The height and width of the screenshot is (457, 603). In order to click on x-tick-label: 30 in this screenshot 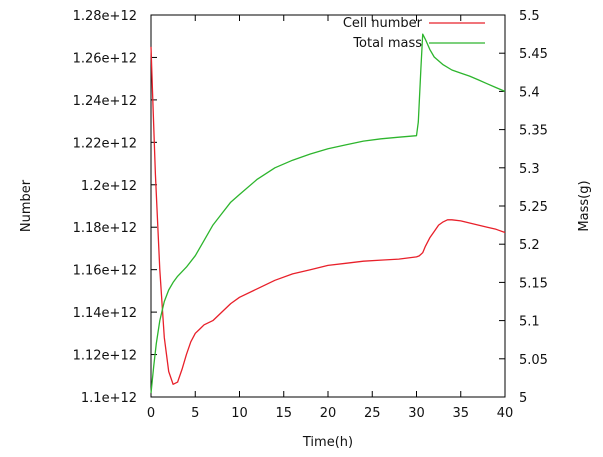, I will do `click(416, 413)`.